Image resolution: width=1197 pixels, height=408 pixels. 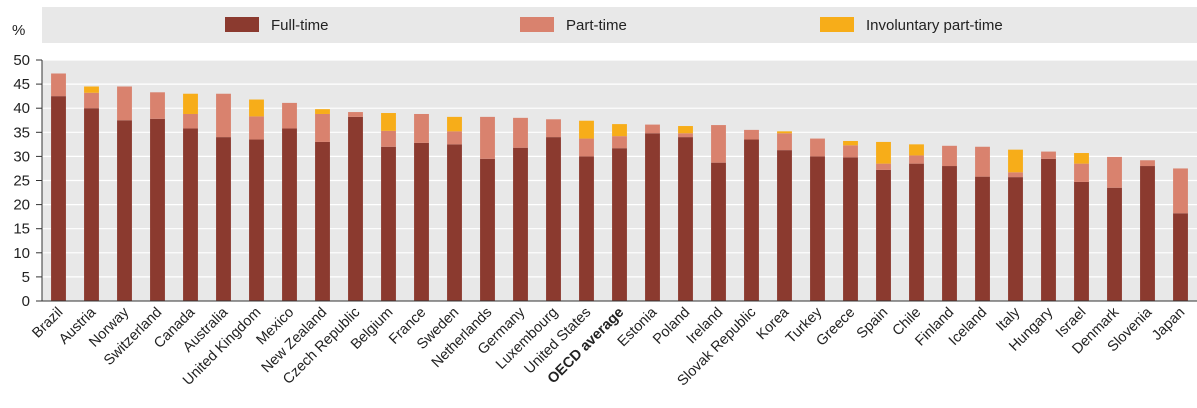 What do you see at coordinates (300, 25) in the screenshot?
I see `legend-label: Full-time` at bounding box center [300, 25].